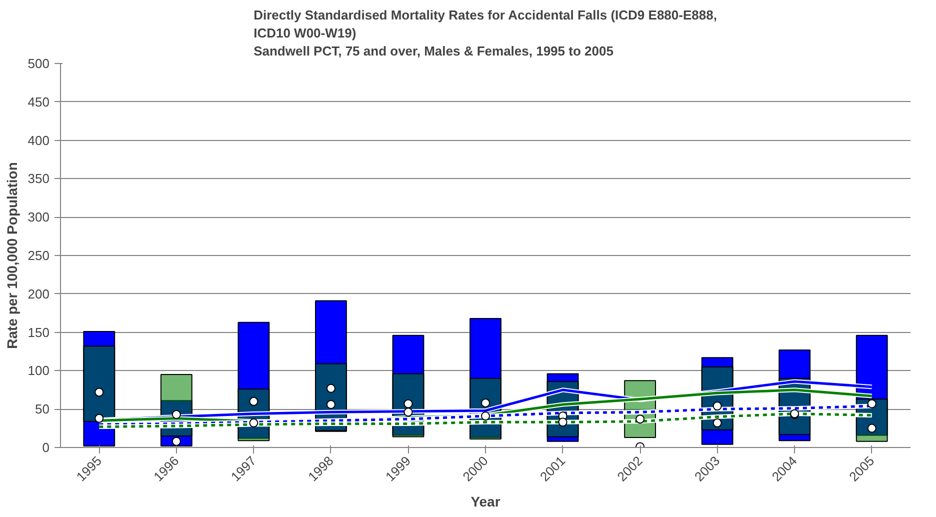 The width and height of the screenshot is (936, 517). Describe the element at coordinates (46, 447) in the screenshot. I see `y-tick-label: 0` at that location.